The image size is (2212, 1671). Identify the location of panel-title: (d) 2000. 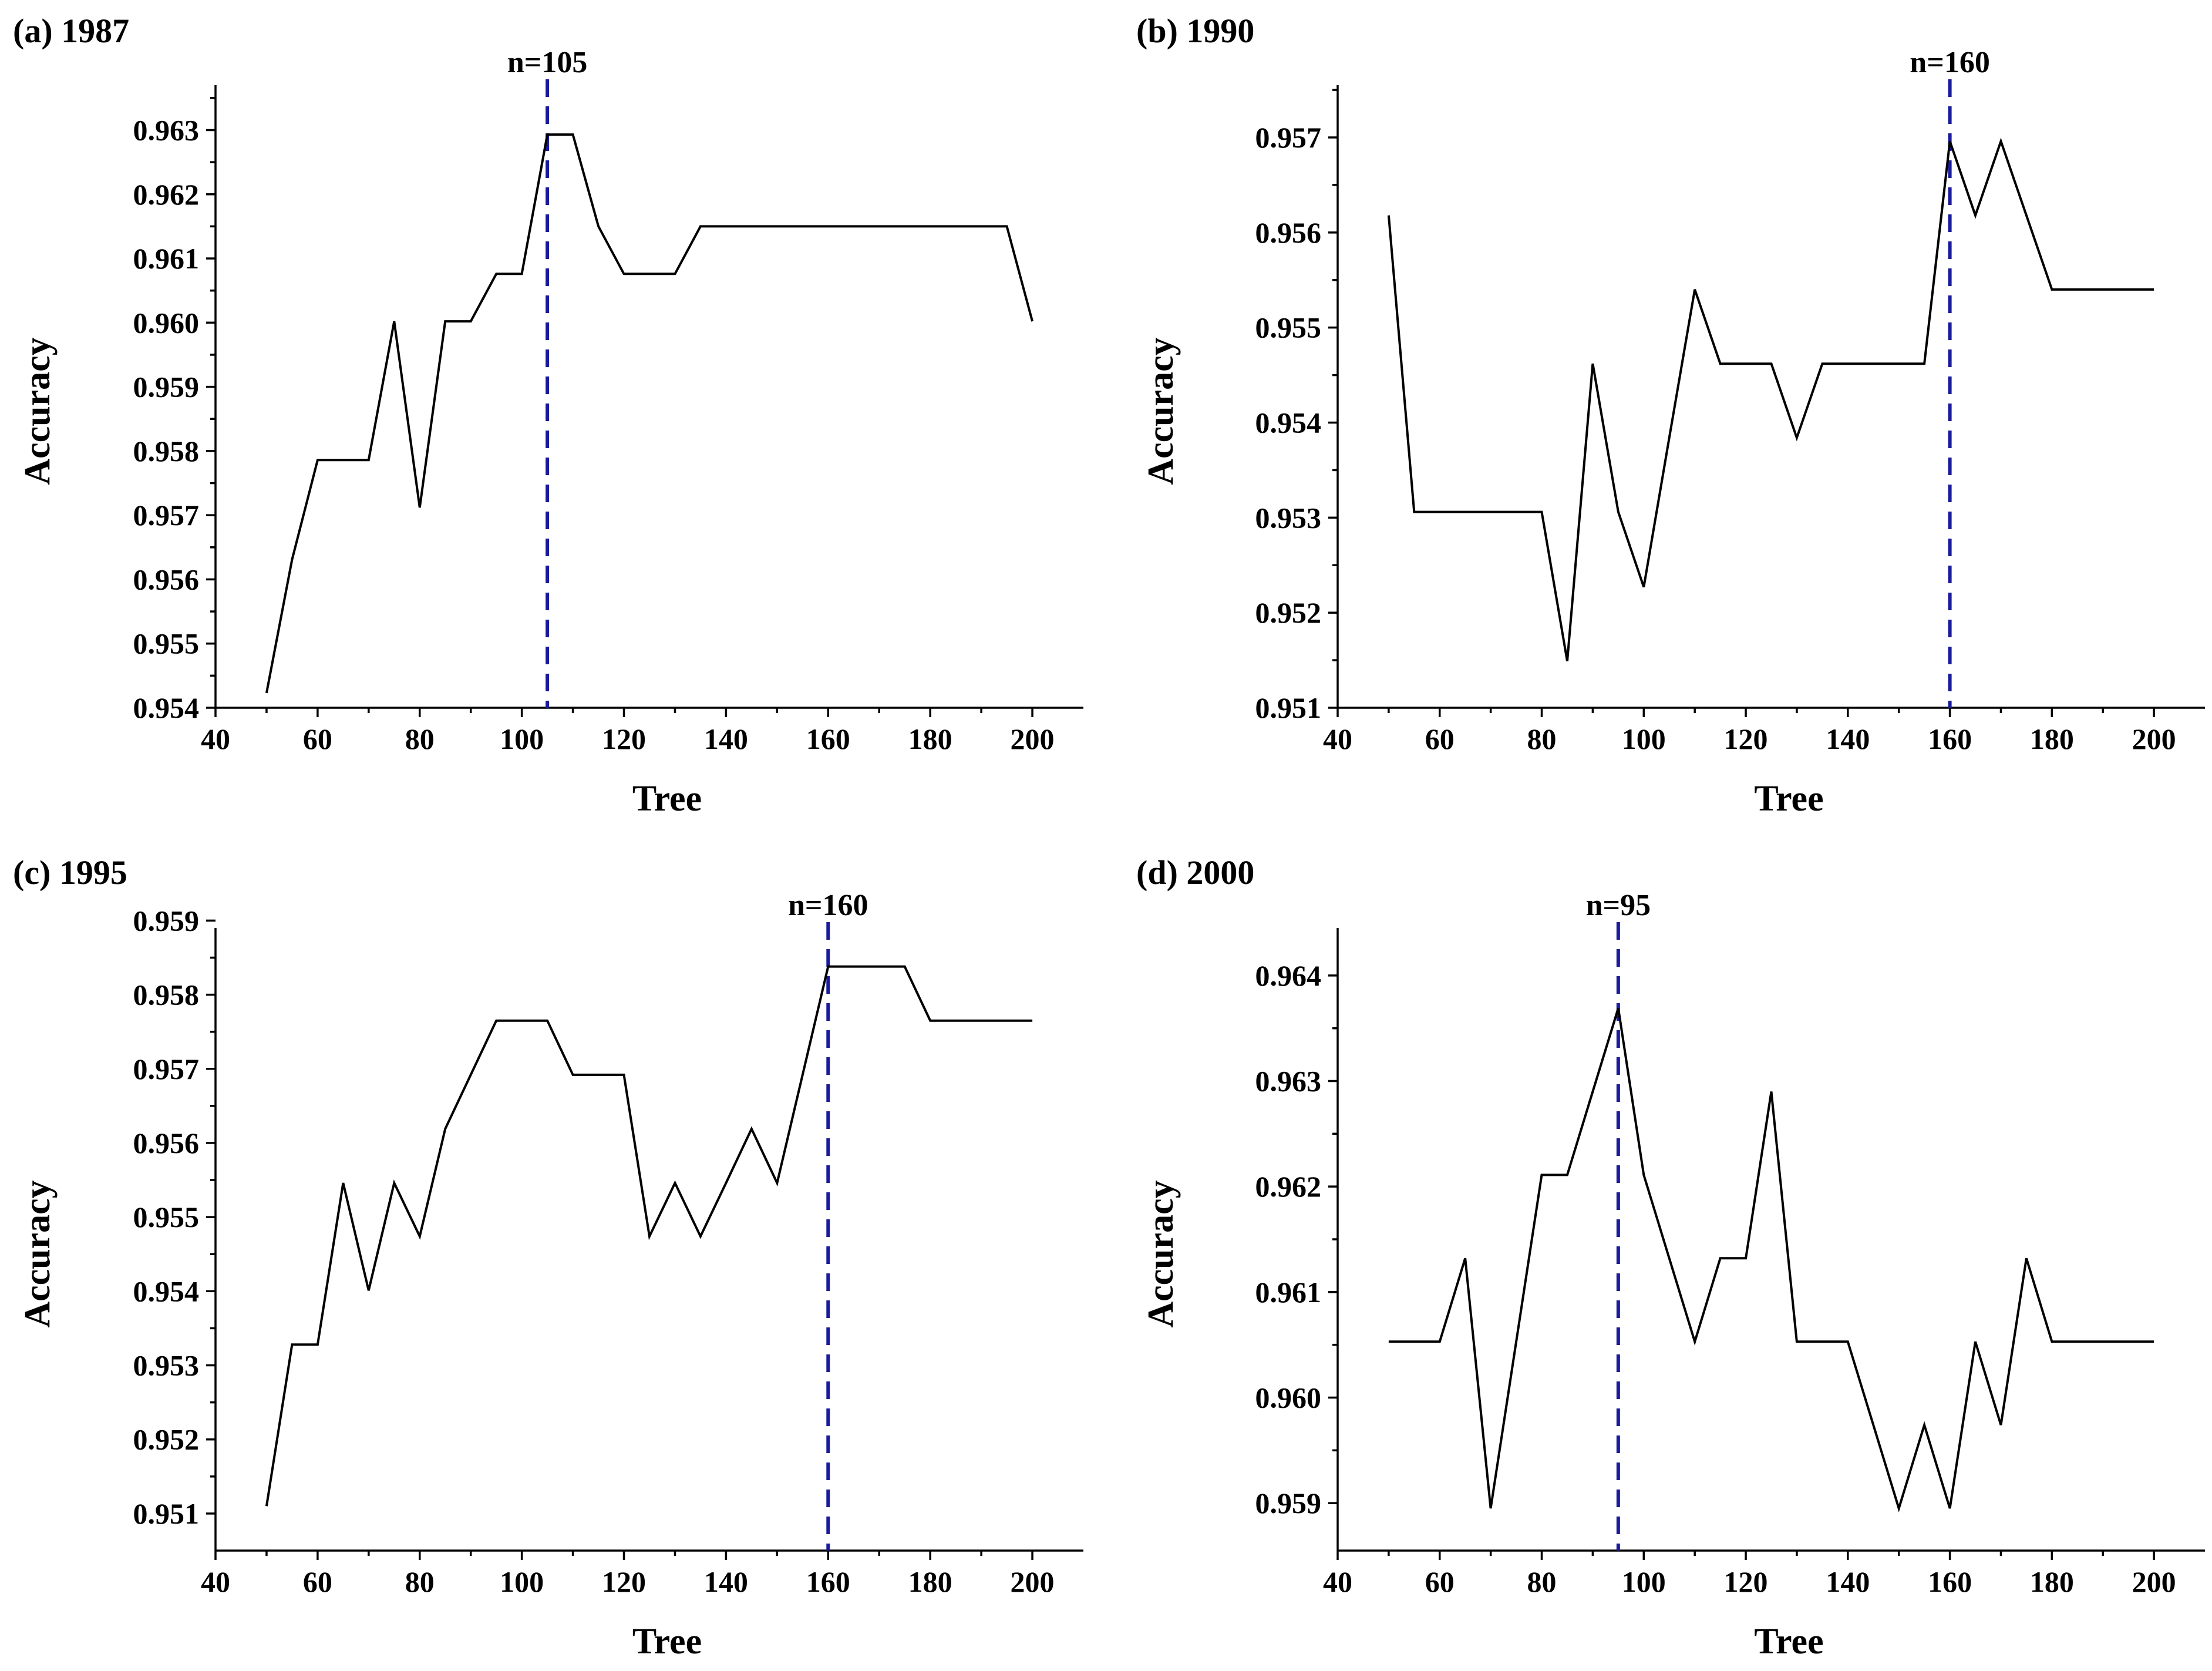
(1195, 872).